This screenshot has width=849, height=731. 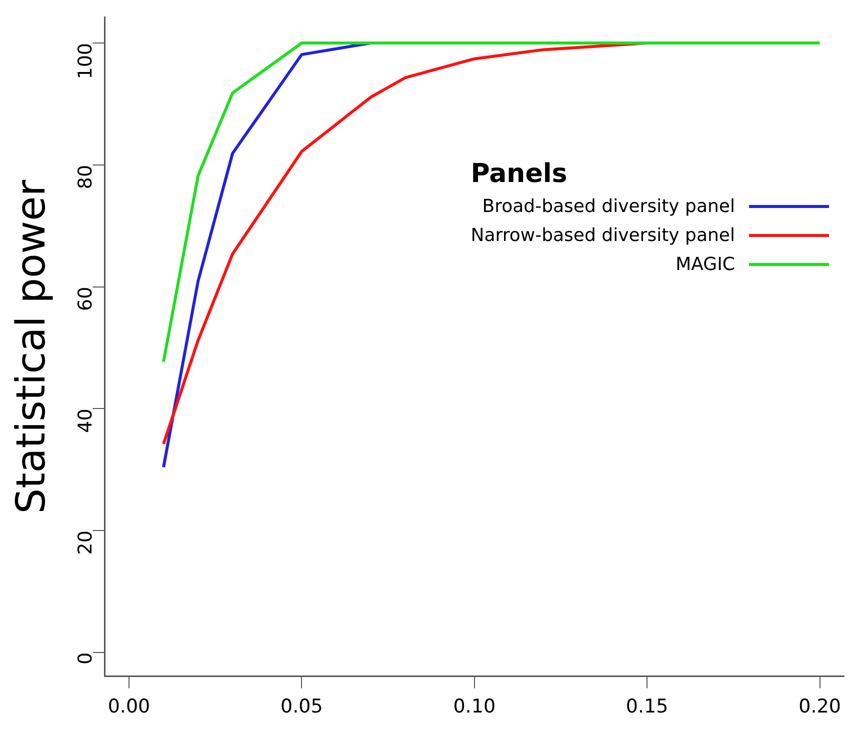 What do you see at coordinates (608, 206) in the screenshot?
I see `legend-label: Broad-based diversity panel` at bounding box center [608, 206].